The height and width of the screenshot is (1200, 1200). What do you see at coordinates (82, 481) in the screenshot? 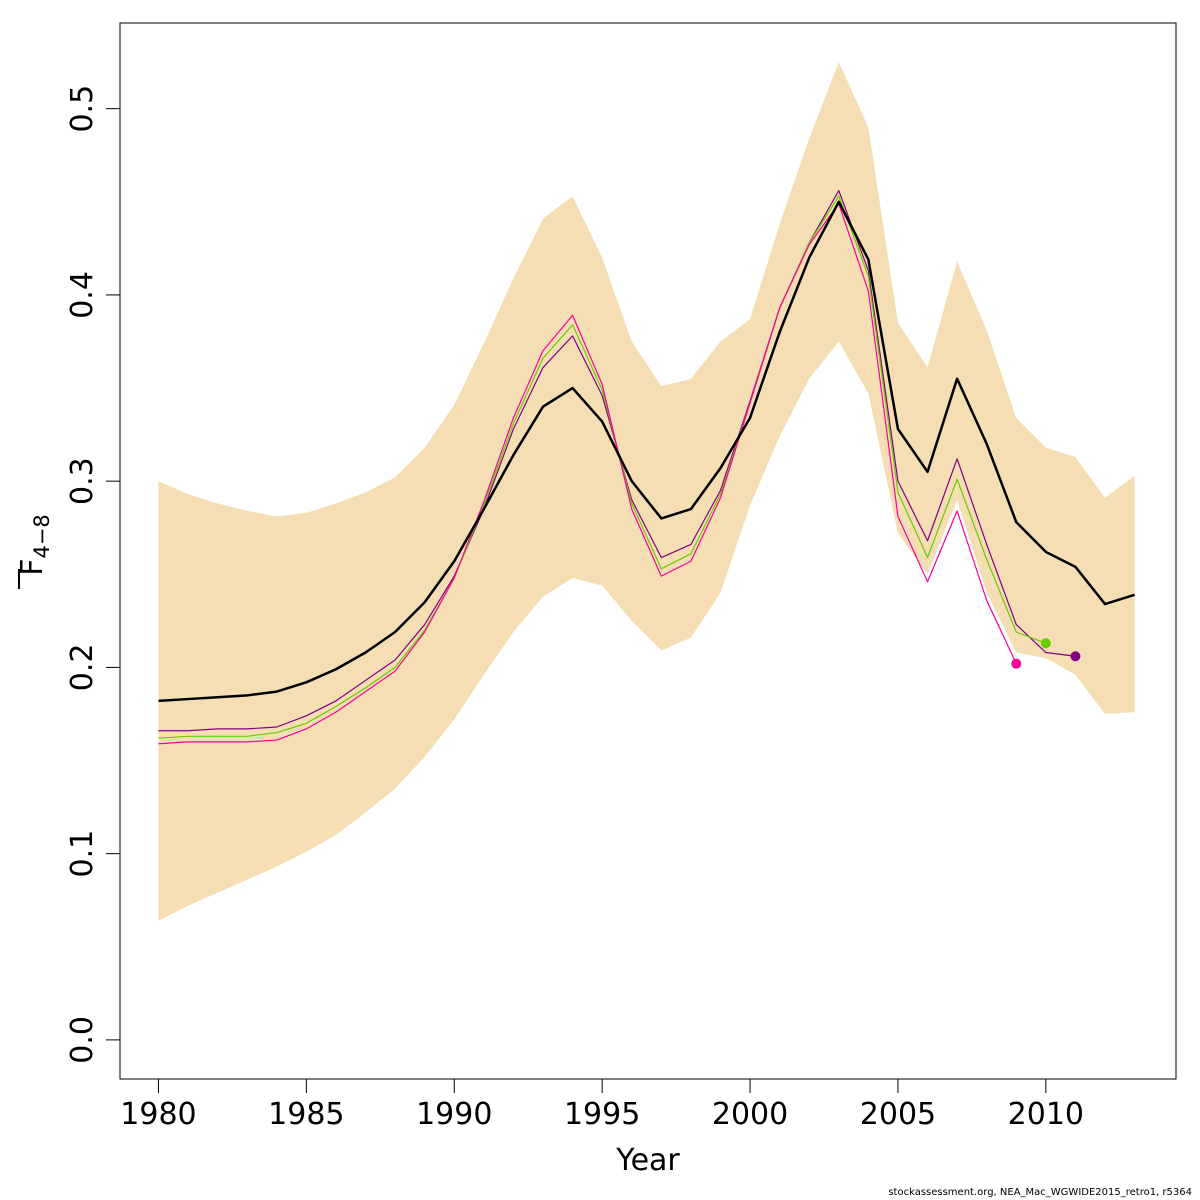
I see `y-tick-label: 0.3` at bounding box center [82, 481].